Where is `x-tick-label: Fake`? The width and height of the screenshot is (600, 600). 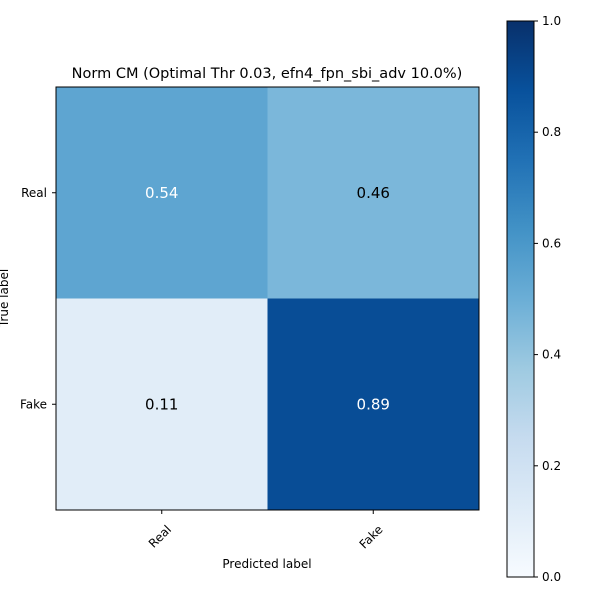
x-tick-label: Fake is located at coordinates (371, 536).